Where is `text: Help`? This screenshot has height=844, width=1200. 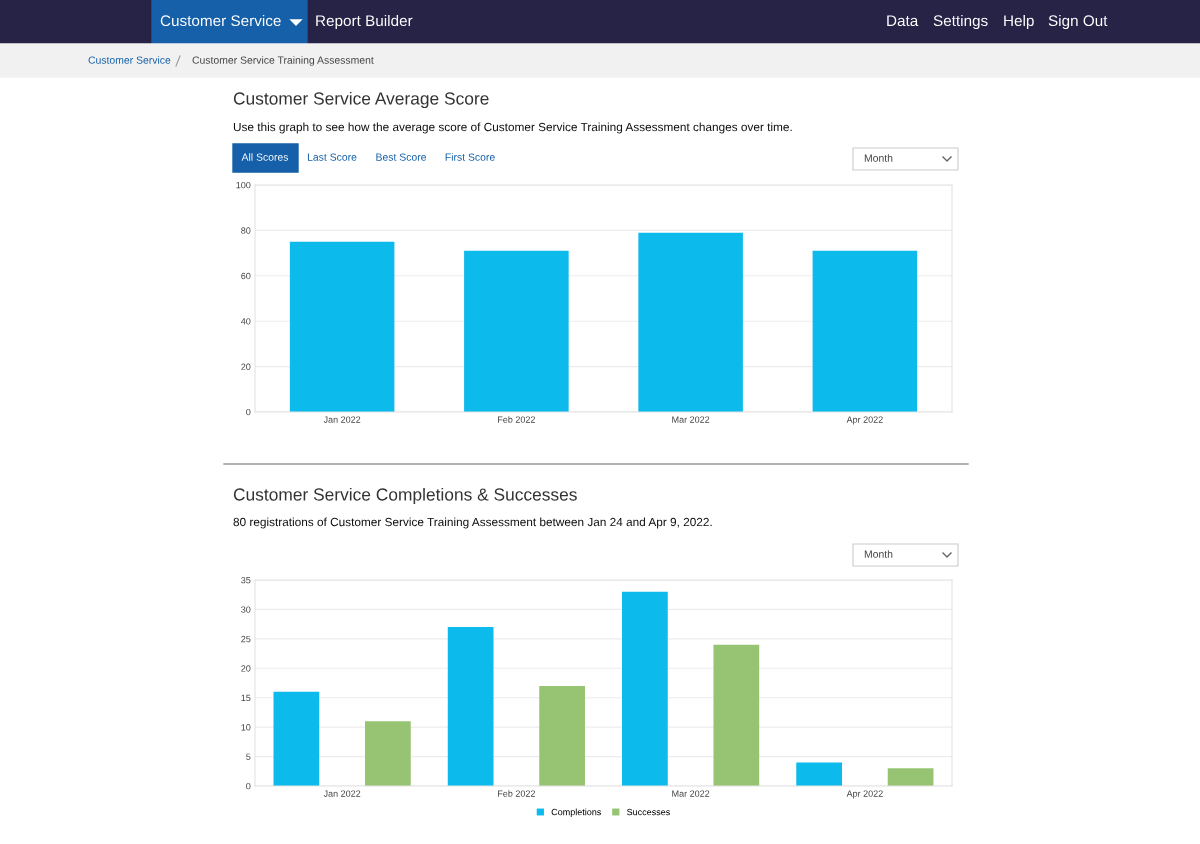 text: Help is located at coordinates (1019, 22).